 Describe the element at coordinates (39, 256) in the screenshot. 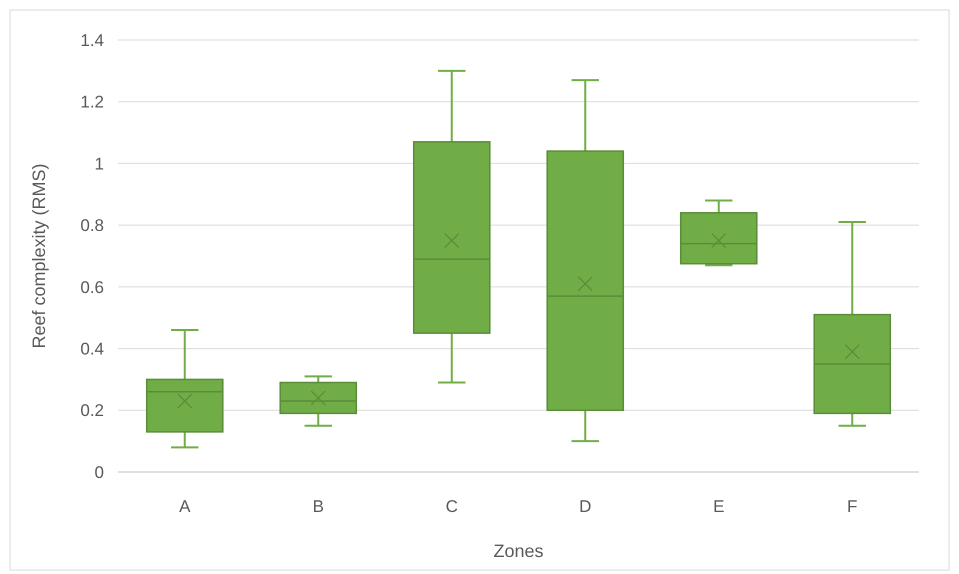

I see `y-axis-title: Reef complexity (RMS)` at that location.